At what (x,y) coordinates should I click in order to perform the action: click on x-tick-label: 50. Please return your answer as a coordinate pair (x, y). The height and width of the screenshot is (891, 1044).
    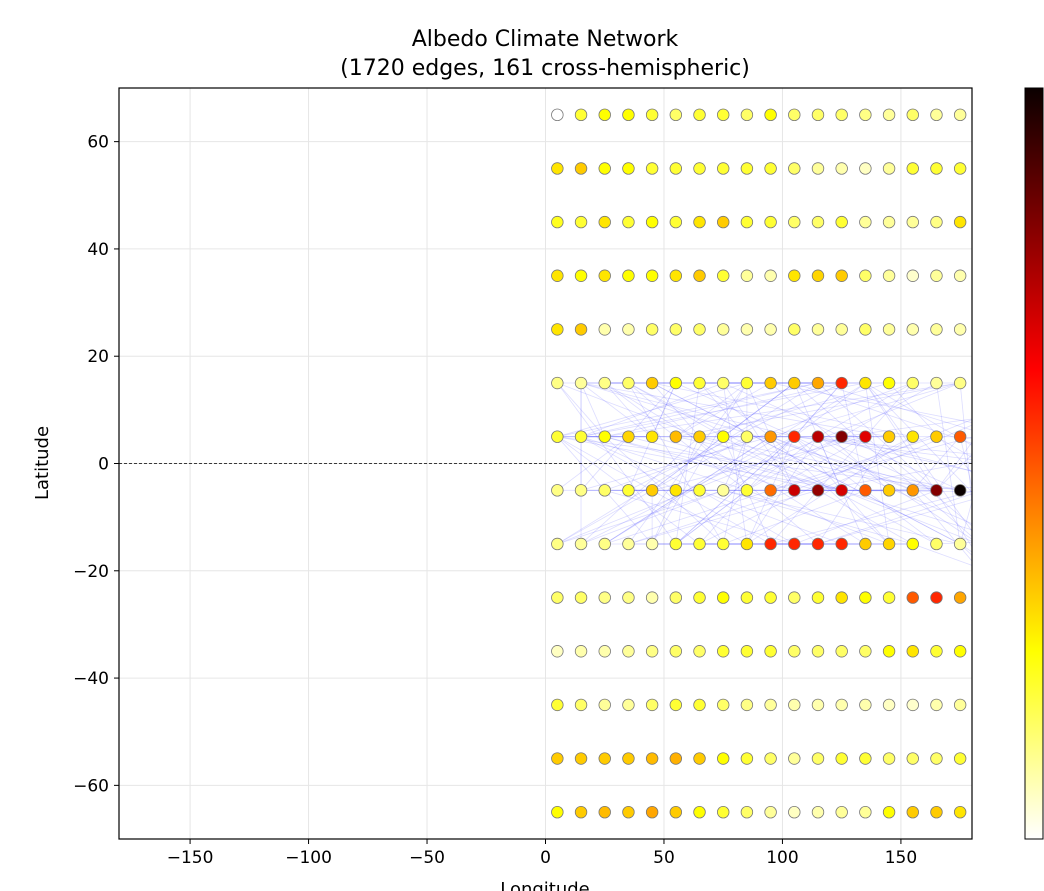
    Looking at the image, I should click on (664, 858).